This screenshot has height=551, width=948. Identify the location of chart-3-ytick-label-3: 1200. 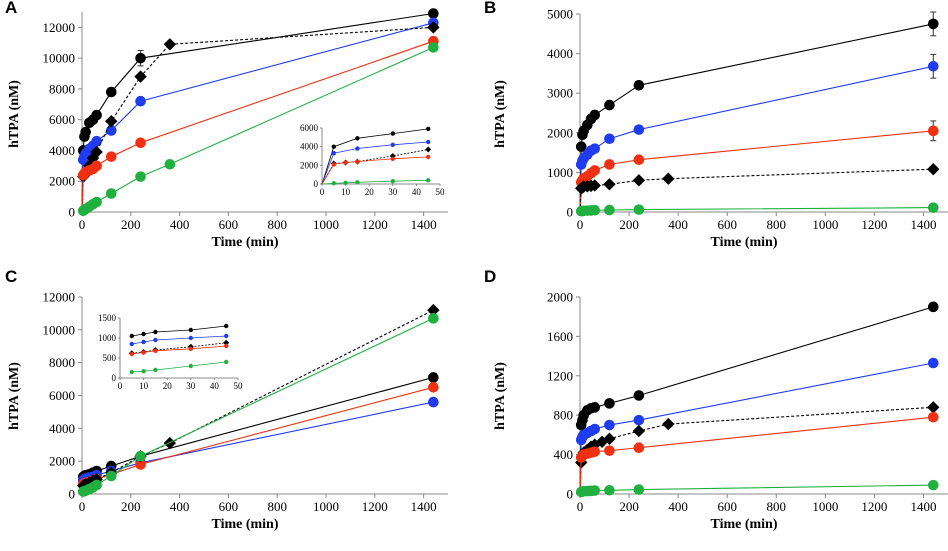
(560, 375).